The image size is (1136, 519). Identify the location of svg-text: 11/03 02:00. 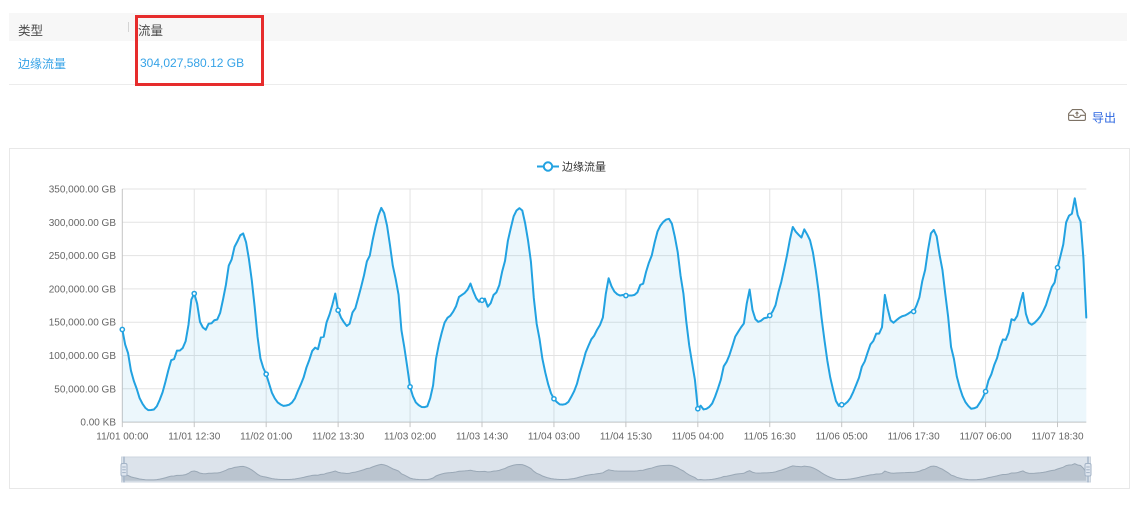
(410, 437).